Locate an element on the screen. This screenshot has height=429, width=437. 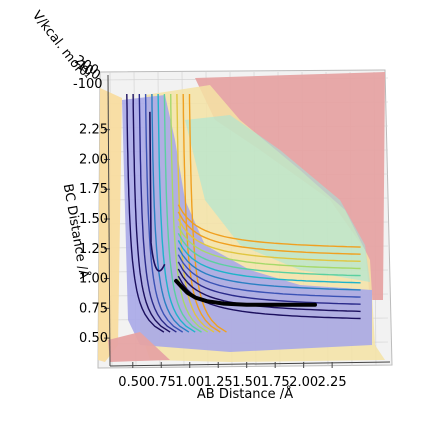
y-tick-label: 2.00 is located at coordinates (93, 159).